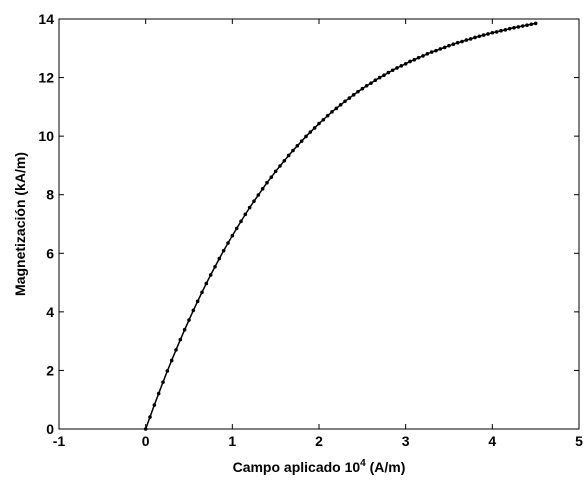 This screenshot has width=584, height=481. Describe the element at coordinates (50, 429) in the screenshot. I see `y-tick-label: 0` at that location.